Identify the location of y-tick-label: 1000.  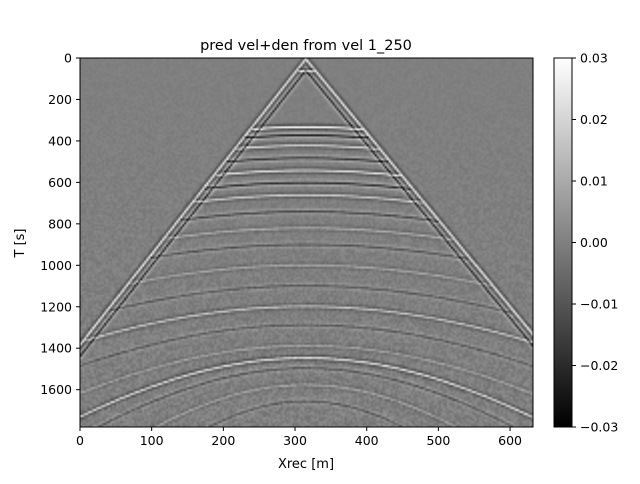
(56, 265).